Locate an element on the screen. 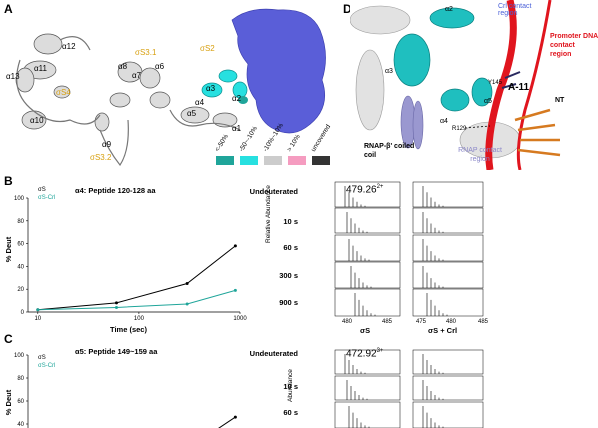 The image size is (598, 428). ms-c-cond-0: Undeuterated is located at coordinates (273, 353).